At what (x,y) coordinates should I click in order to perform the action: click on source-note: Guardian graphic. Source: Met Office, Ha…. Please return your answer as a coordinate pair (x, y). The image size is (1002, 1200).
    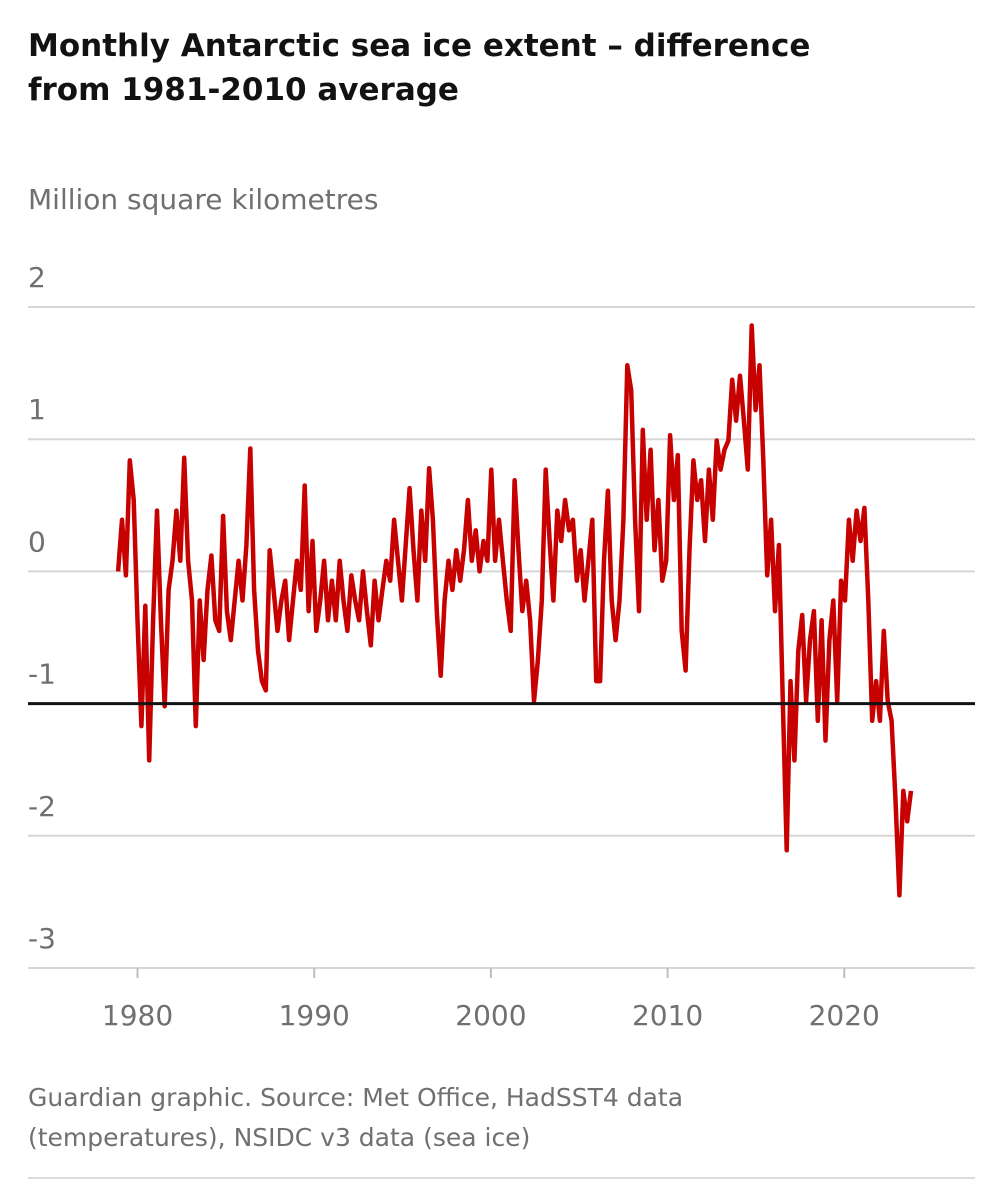
    Looking at the image, I should click on (356, 1117).